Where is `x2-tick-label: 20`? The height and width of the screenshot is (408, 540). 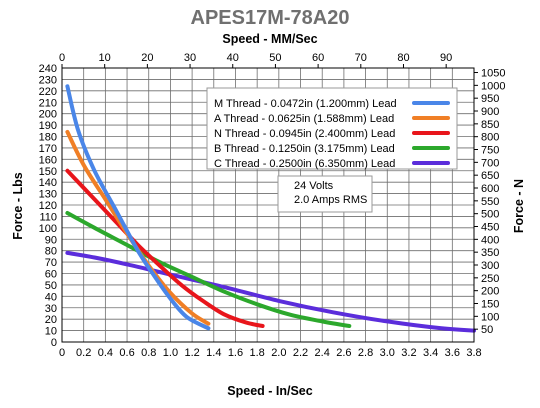
x2-tick-label: 20 is located at coordinates (147, 58).